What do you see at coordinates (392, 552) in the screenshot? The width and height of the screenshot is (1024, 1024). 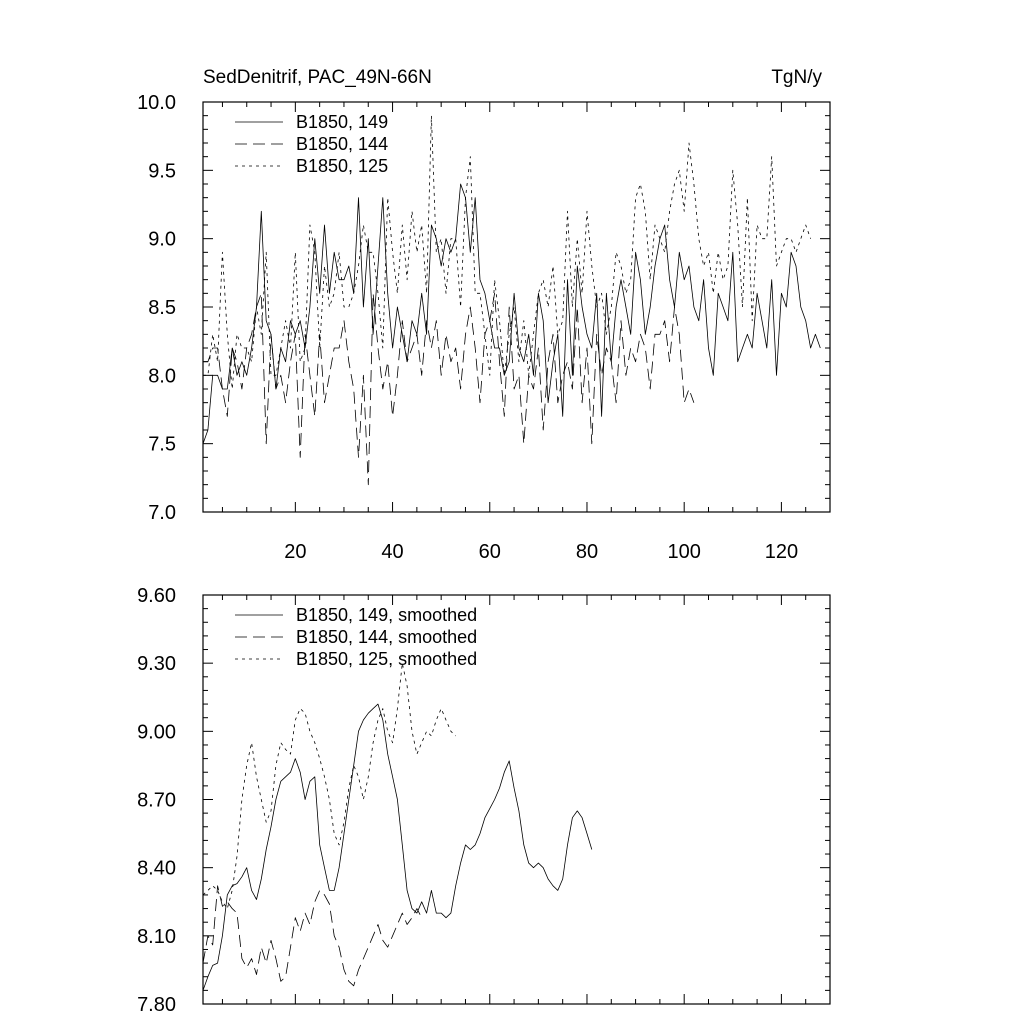 I see `x-tick-label: 40` at bounding box center [392, 552].